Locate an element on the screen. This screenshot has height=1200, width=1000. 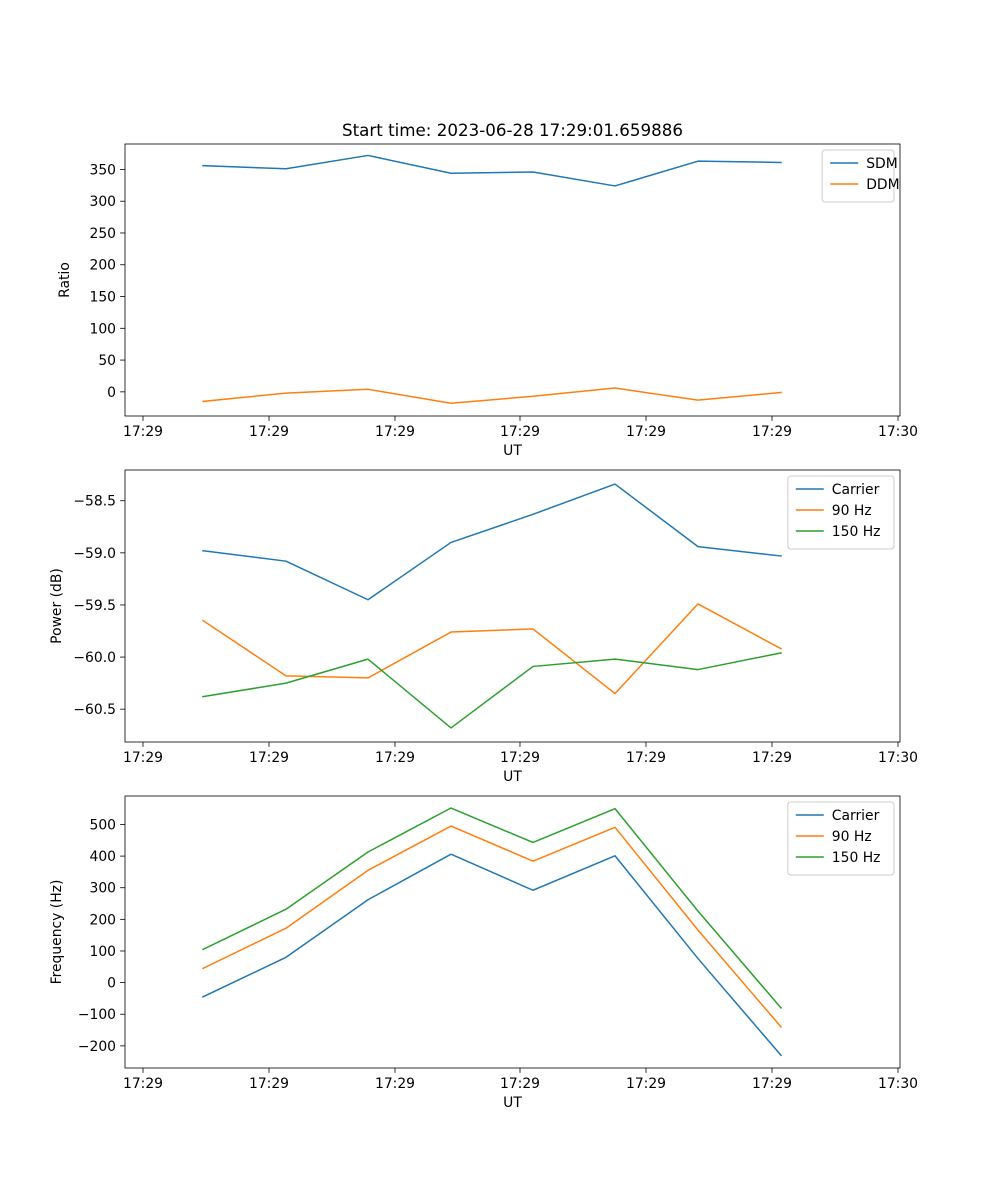
y-tick-label: −58.5 is located at coordinates (94, 502).